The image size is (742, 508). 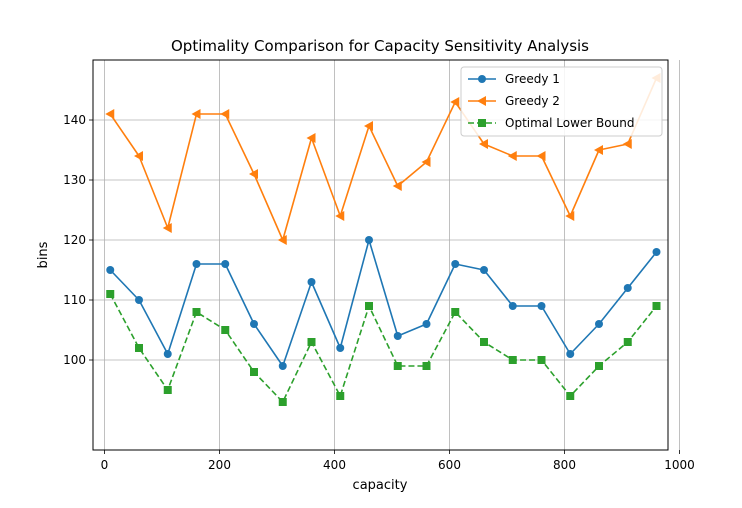 I want to click on x-tick-label: 1000, so click(x=679, y=465).